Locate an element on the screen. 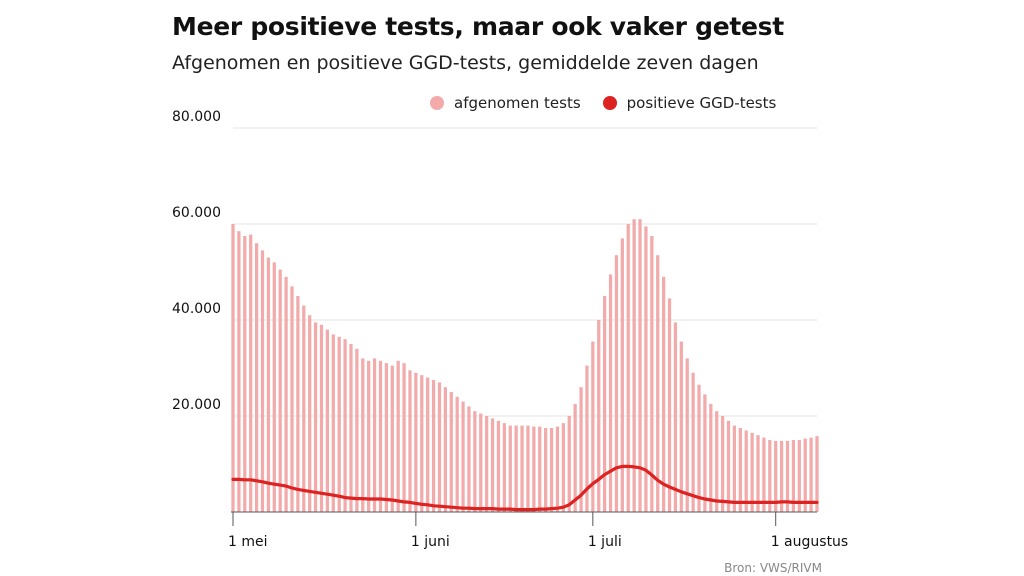 The height and width of the screenshot is (576, 1024). line-layer is located at coordinates (525, 488).